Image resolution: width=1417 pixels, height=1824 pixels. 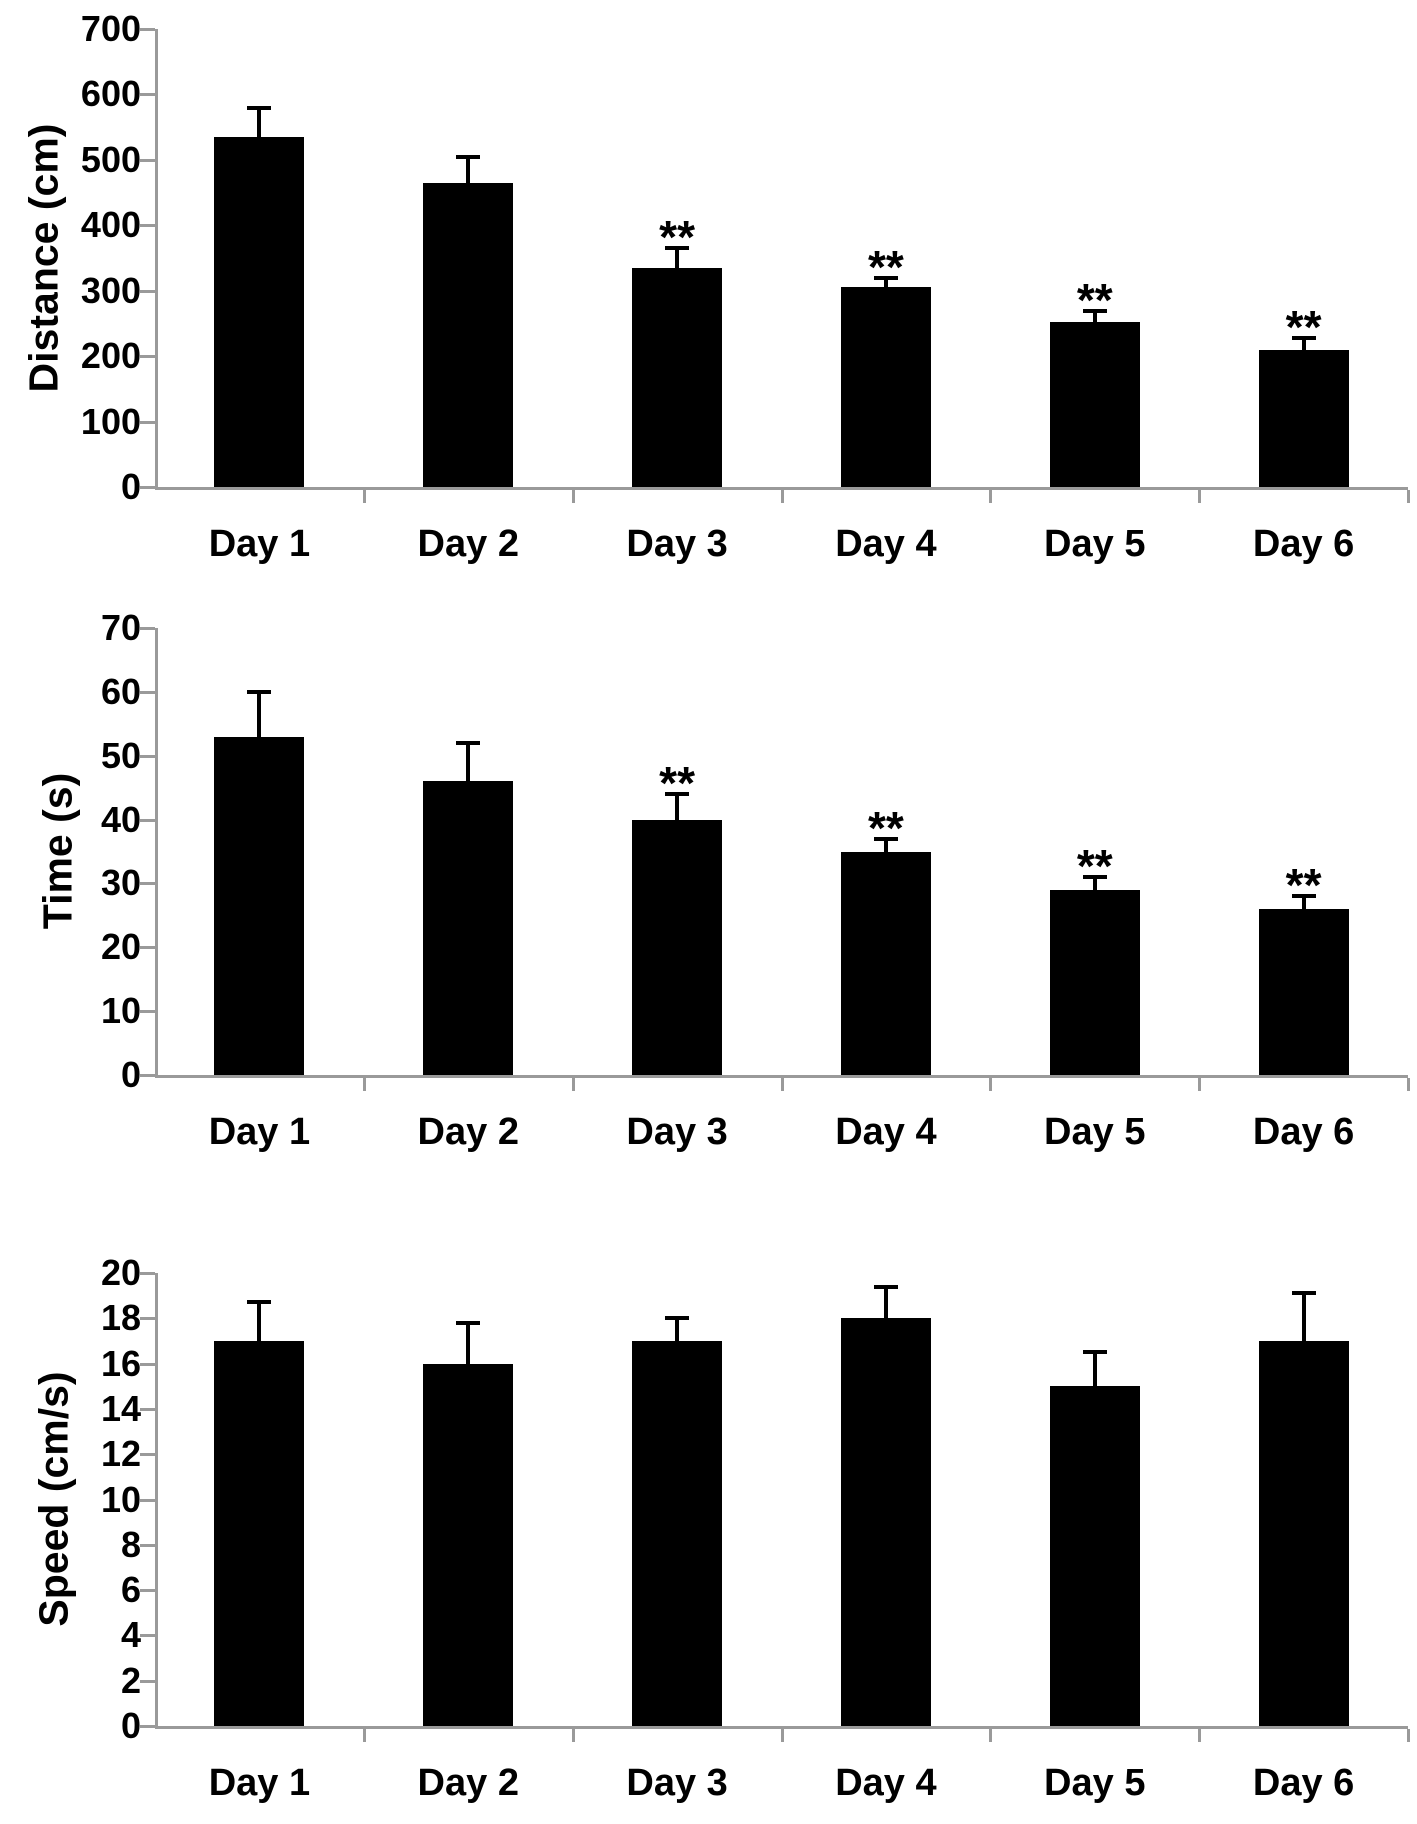 I want to click on y-tick-label: 100, so click(x=110, y=421).